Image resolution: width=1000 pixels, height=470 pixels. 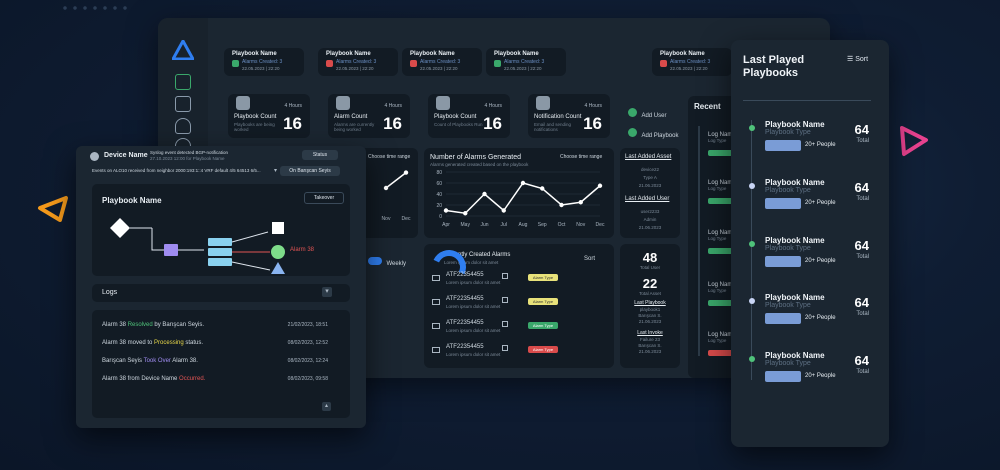 I want to click on x-tick-label: Dec, so click(x=406, y=219).